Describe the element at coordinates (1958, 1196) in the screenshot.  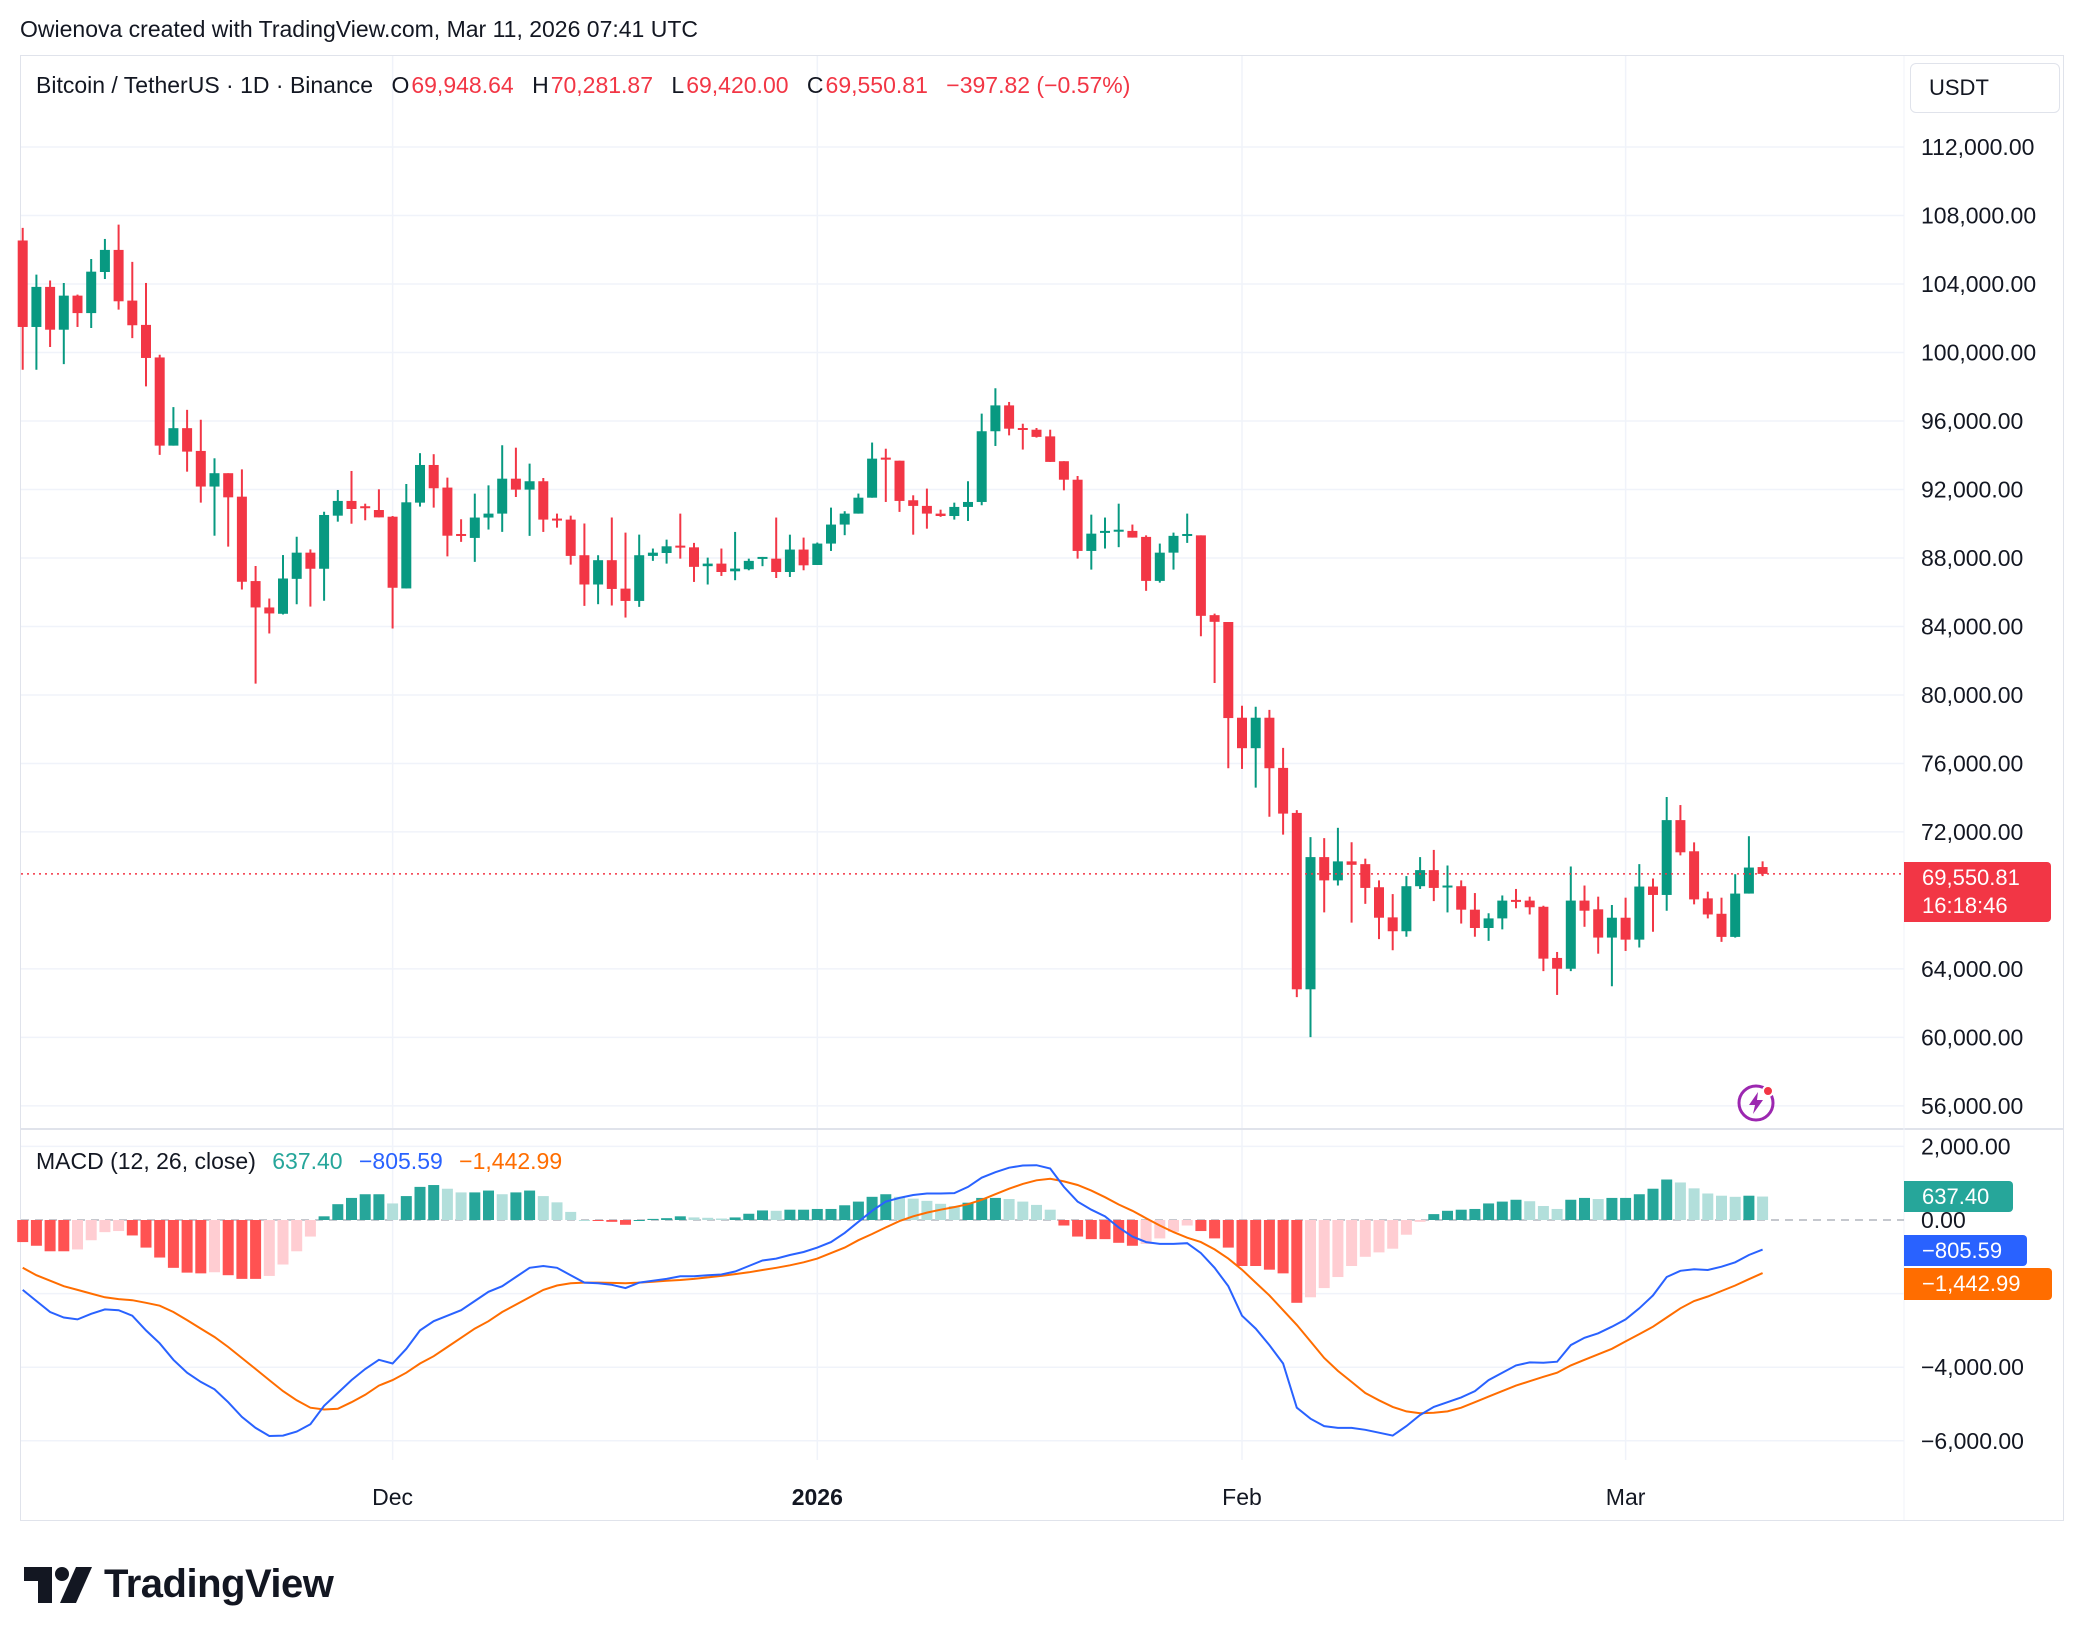
I see `macd-hist-tag: 637.40` at that location.